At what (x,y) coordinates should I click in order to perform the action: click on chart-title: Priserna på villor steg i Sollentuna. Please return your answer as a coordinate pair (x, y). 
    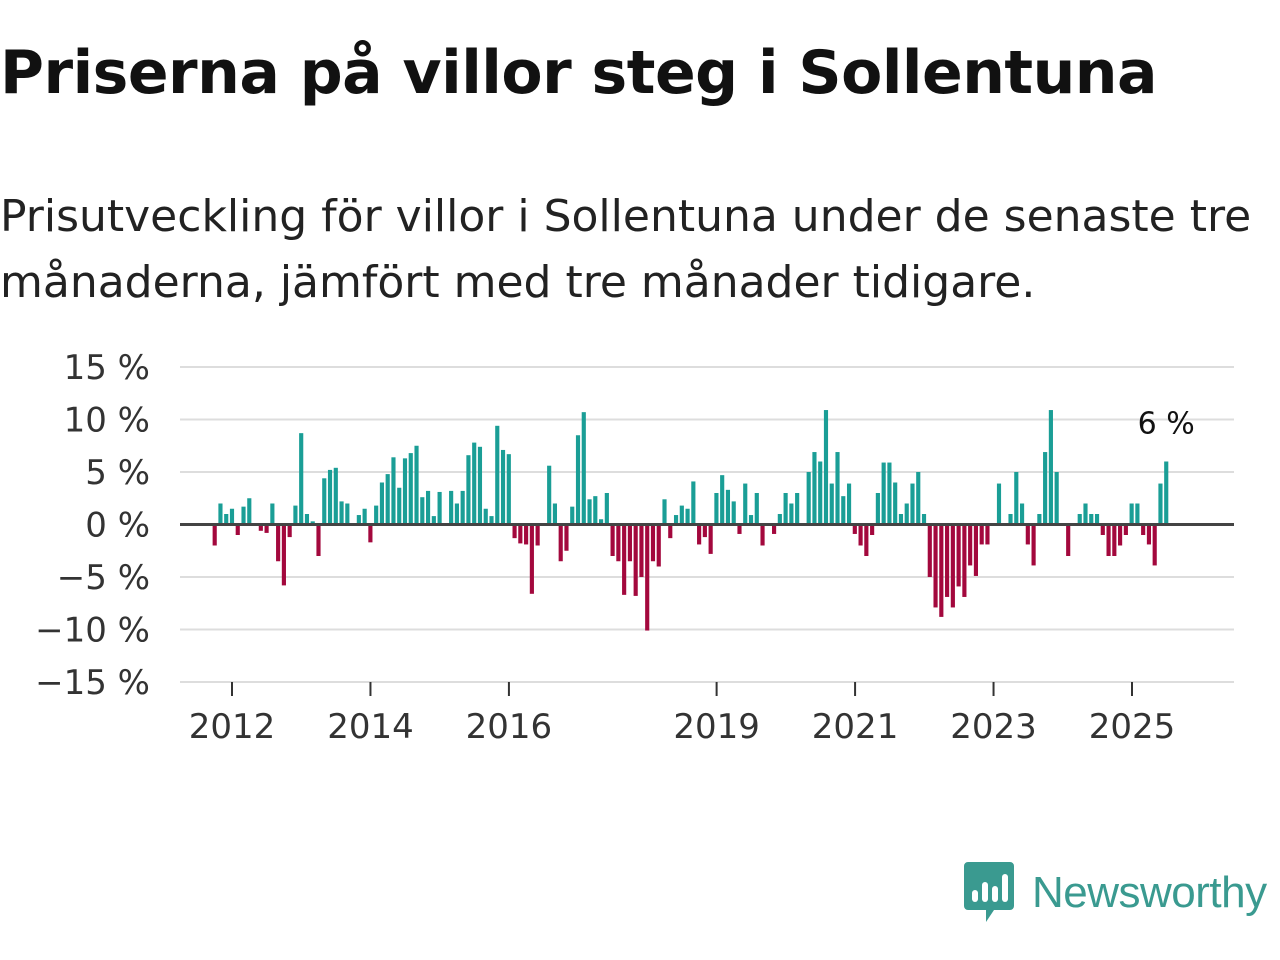
    Looking at the image, I should click on (579, 73).